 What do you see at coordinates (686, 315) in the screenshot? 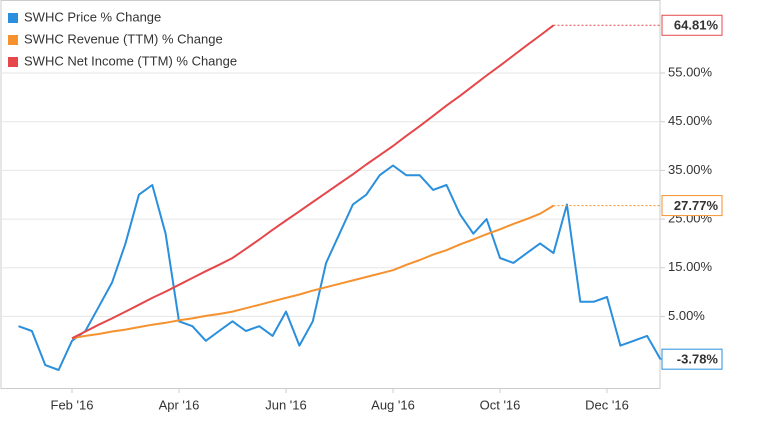
I see `y-tick-label: 5.00%` at bounding box center [686, 315].